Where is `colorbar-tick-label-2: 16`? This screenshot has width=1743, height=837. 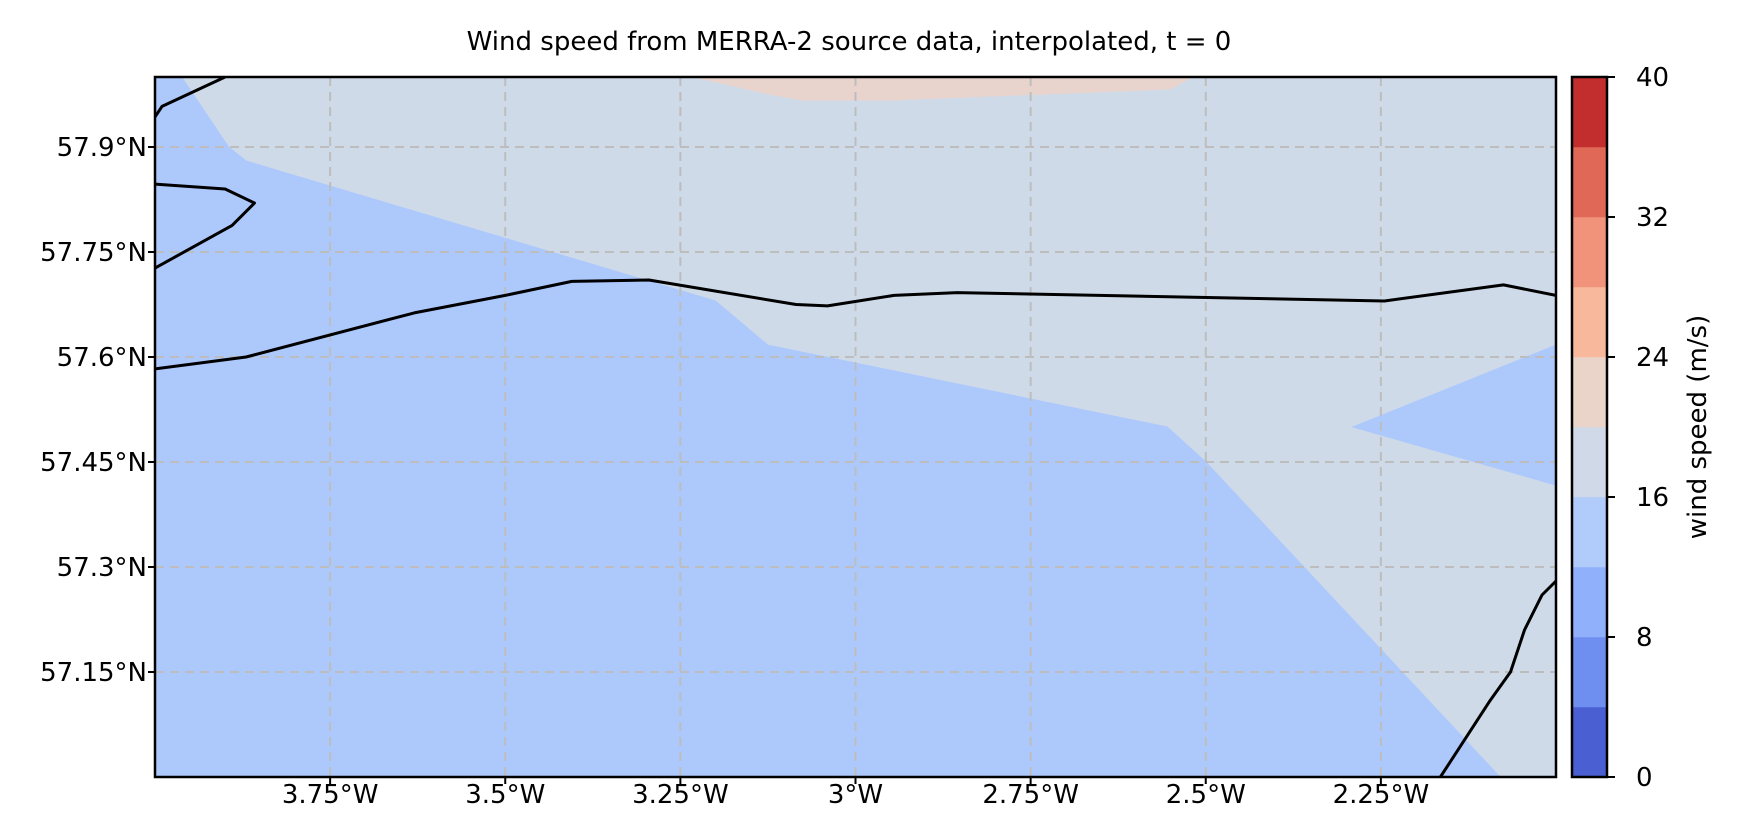
colorbar-tick-label-2: 16 is located at coordinates (1652, 498).